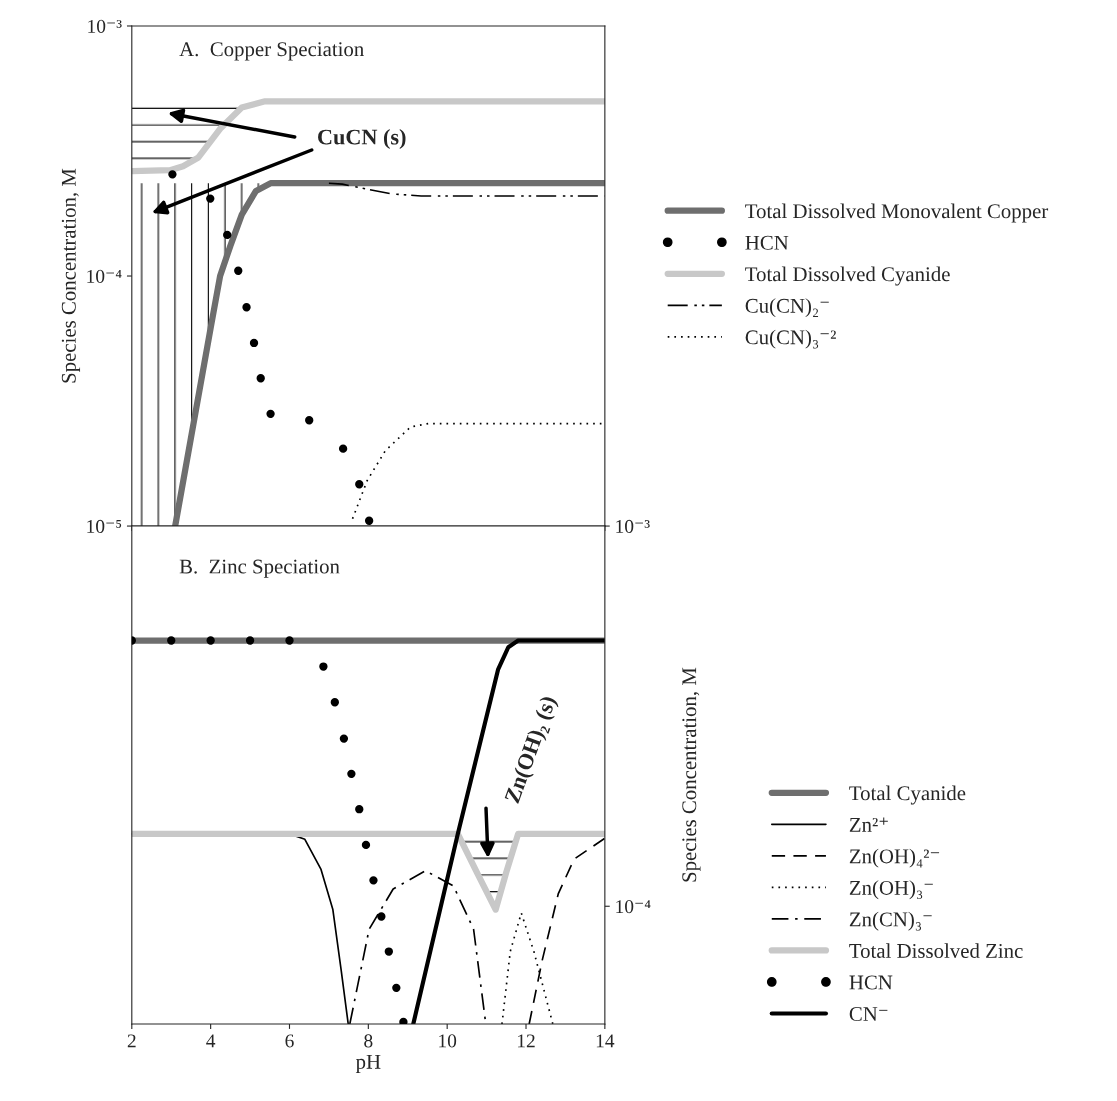 Image resolution: width=1117 pixels, height=1101 pixels. What do you see at coordinates (368, 1041) in the screenshot?
I see `x-tick-label: 8` at bounding box center [368, 1041].